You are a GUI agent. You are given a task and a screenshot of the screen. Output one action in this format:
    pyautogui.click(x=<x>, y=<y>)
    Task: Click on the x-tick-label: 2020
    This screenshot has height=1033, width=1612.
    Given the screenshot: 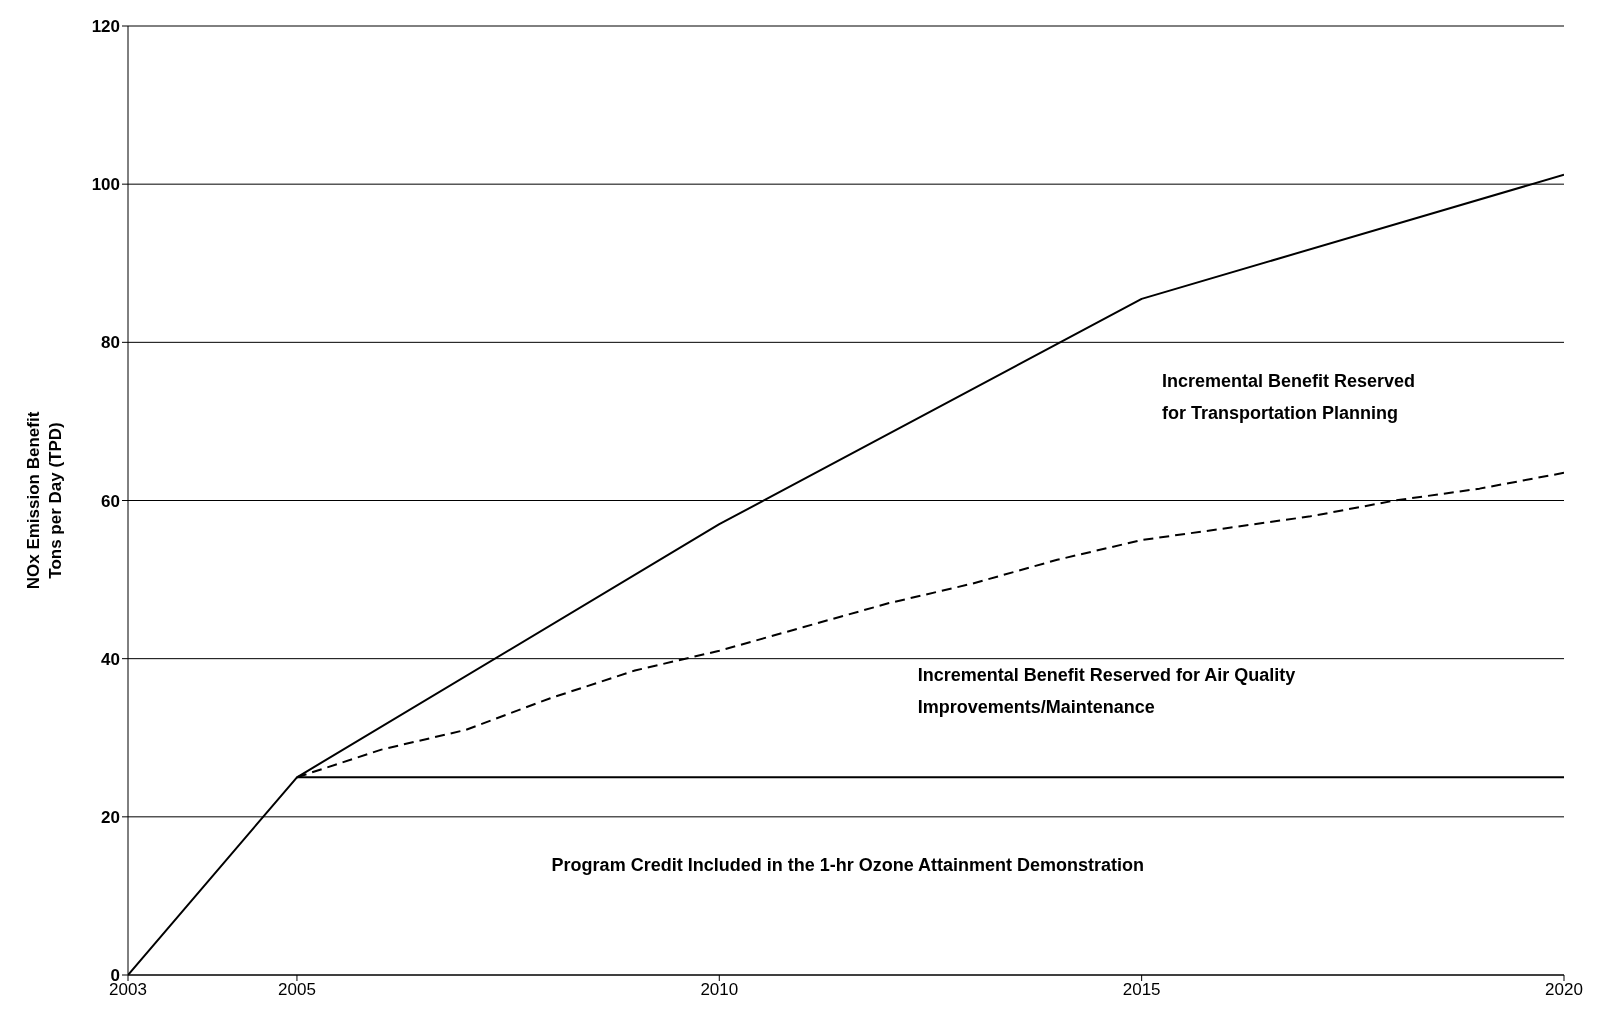 What is the action you would take?
    pyautogui.click(x=1564, y=990)
    